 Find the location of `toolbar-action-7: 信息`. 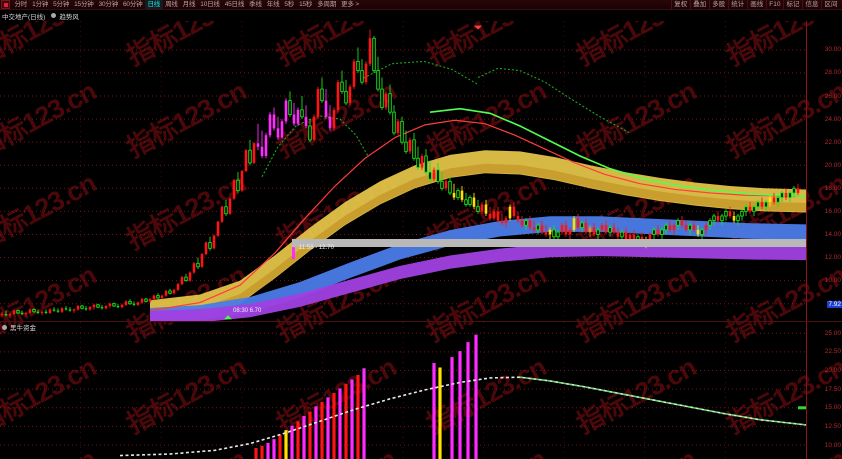

toolbar-action-7: 信息 is located at coordinates (811, 4).